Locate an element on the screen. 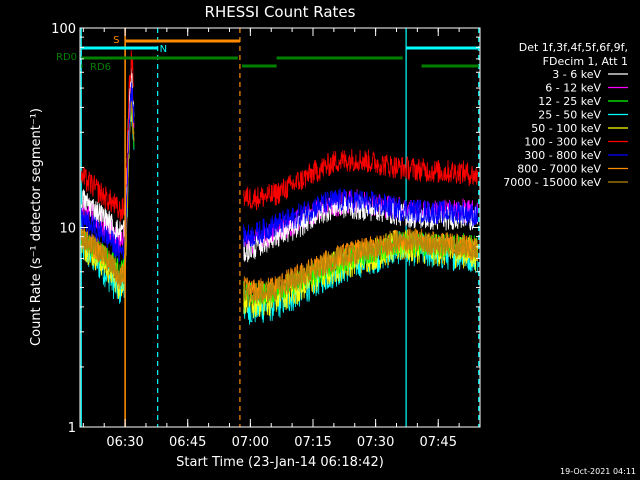  y-tick-label: 100 is located at coordinates (63, 29).